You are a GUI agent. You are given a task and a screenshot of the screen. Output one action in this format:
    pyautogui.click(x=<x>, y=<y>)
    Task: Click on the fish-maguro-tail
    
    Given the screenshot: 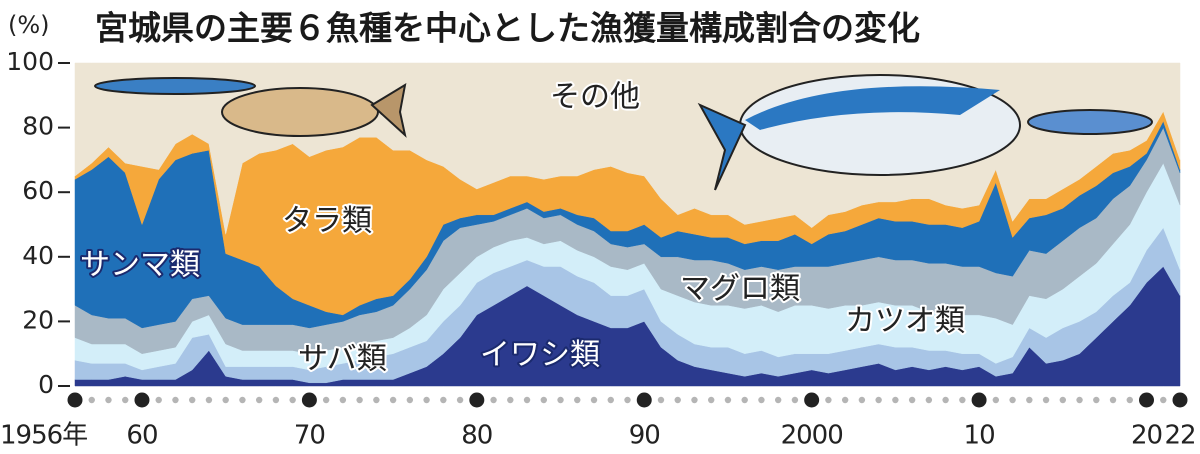 What is the action you would take?
    pyautogui.click(x=722, y=146)
    